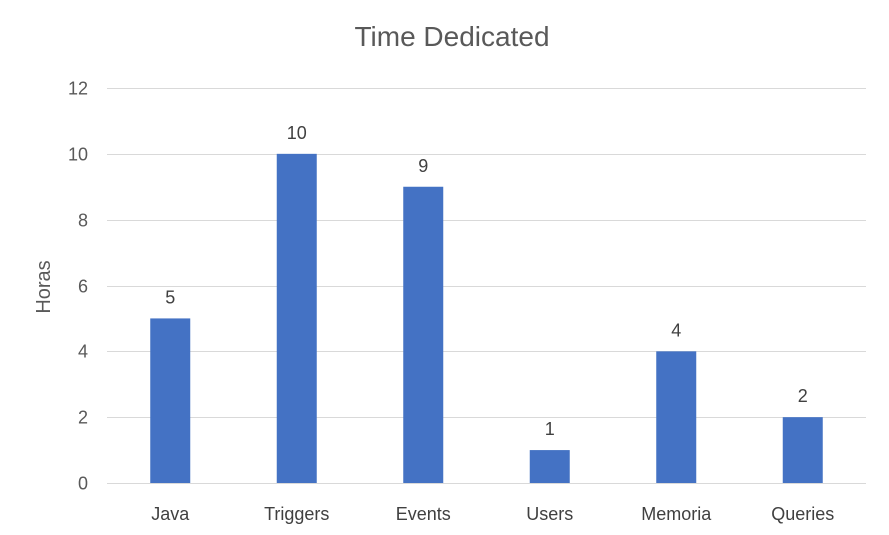  Describe the element at coordinates (83, 287) in the screenshot. I see `y-tick-label: 6` at that location.